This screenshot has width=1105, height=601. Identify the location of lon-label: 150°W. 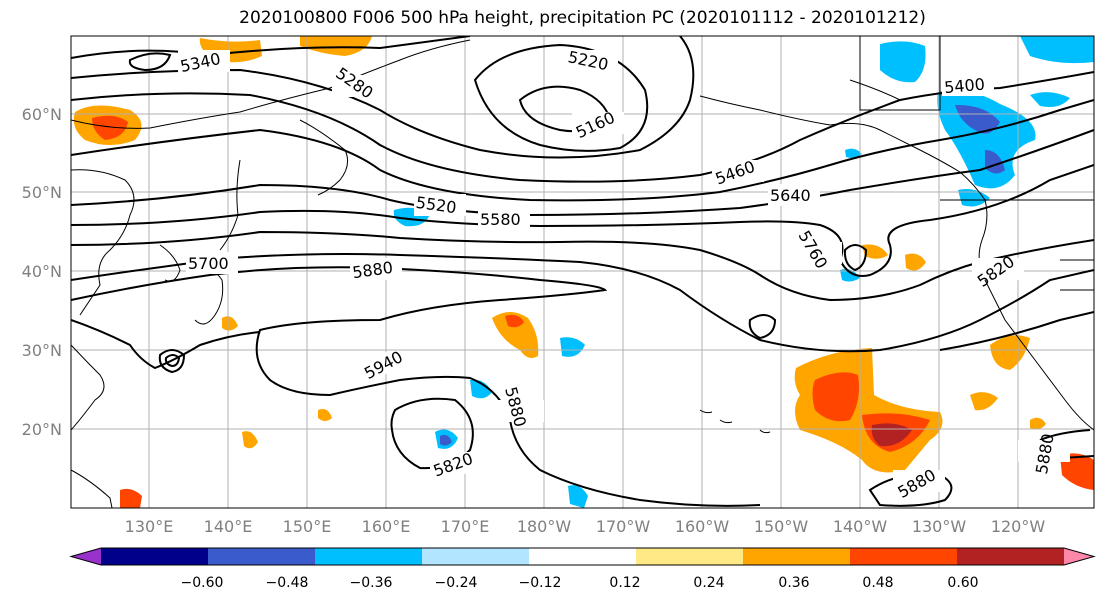
(781, 526).